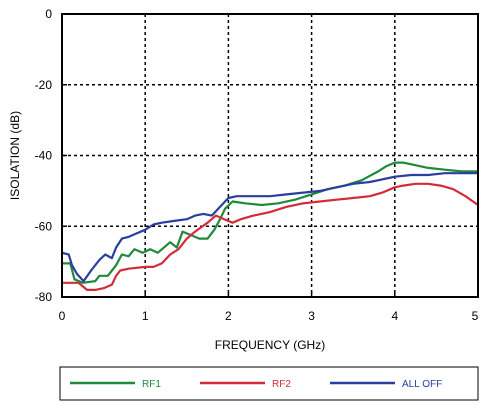 This screenshot has width=481, height=408. Describe the element at coordinates (422, 384) in the screenshot. I see `legend-label-all-off: ALL OFF` at that location.